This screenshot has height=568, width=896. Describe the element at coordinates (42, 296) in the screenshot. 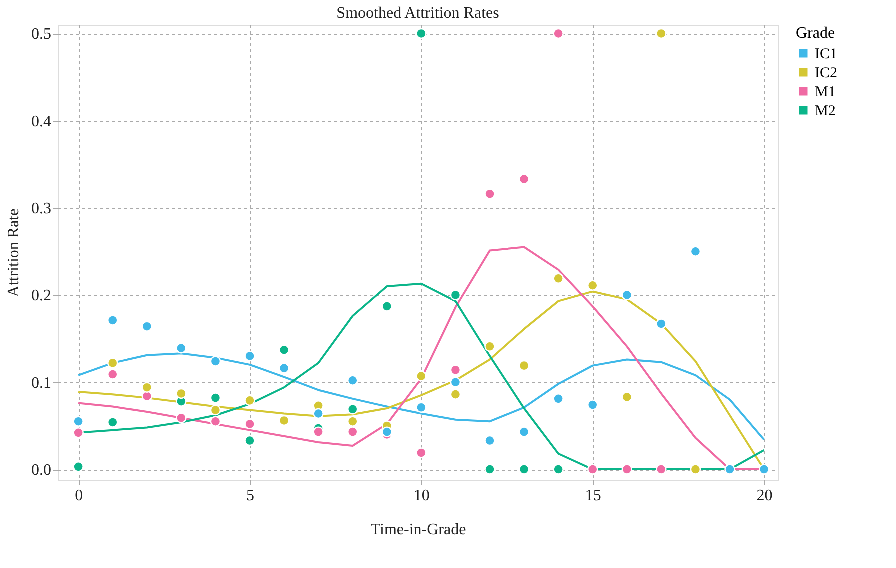

I see `y-tick-label: 0.2` at that location.